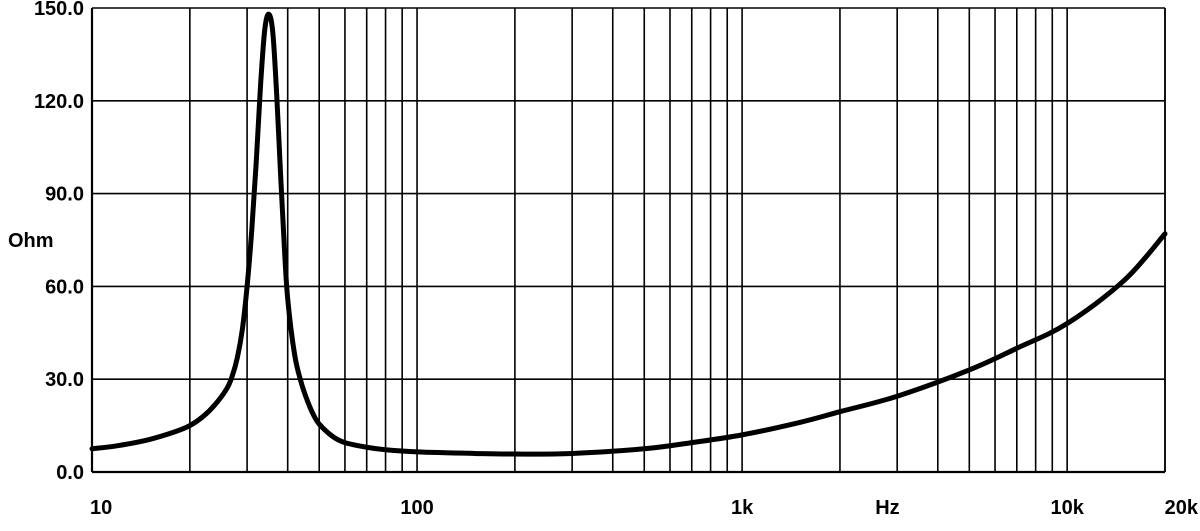 This screenshot has height=531, width=1200. Describe the element at coordinates (31, 241) in the screenshot. I see `y-axis-label: Ohm` at that location.